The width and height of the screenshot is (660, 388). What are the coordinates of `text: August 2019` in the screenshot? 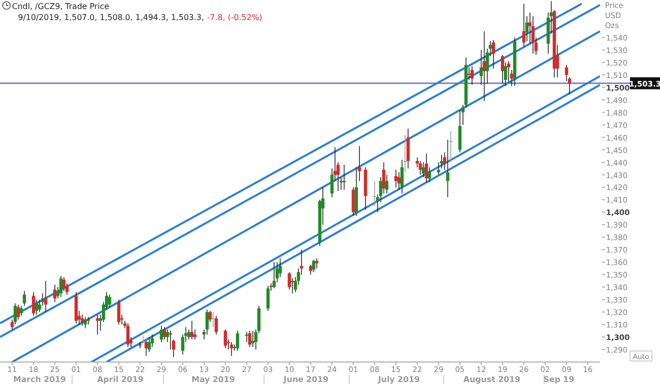 It's located at (492, 379).